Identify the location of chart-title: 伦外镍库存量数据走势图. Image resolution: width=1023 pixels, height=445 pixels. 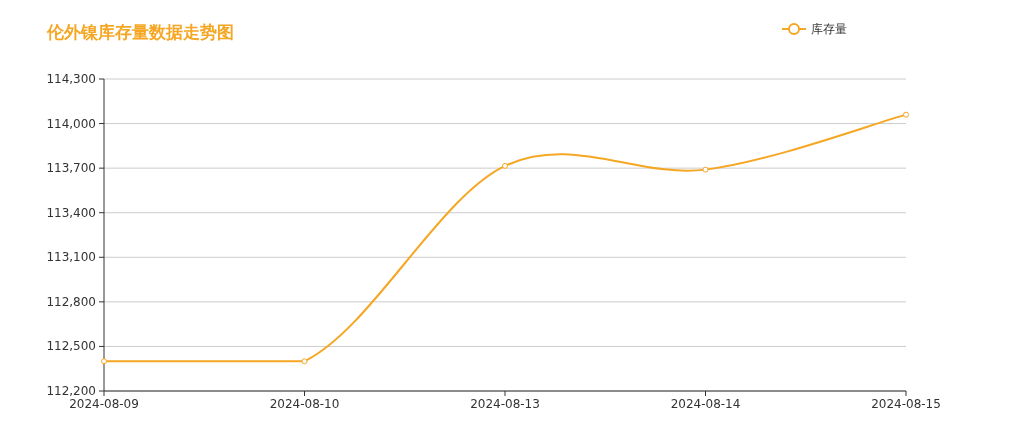
(140, 32).